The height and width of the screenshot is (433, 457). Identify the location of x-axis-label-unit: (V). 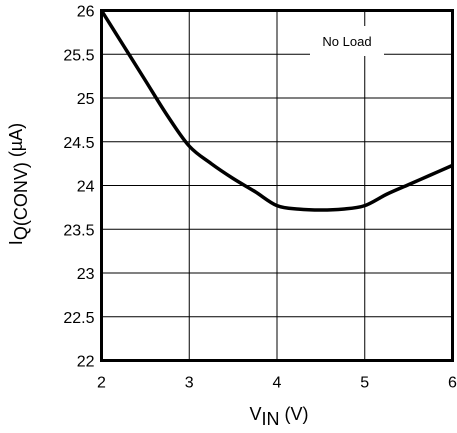
(294, 414).